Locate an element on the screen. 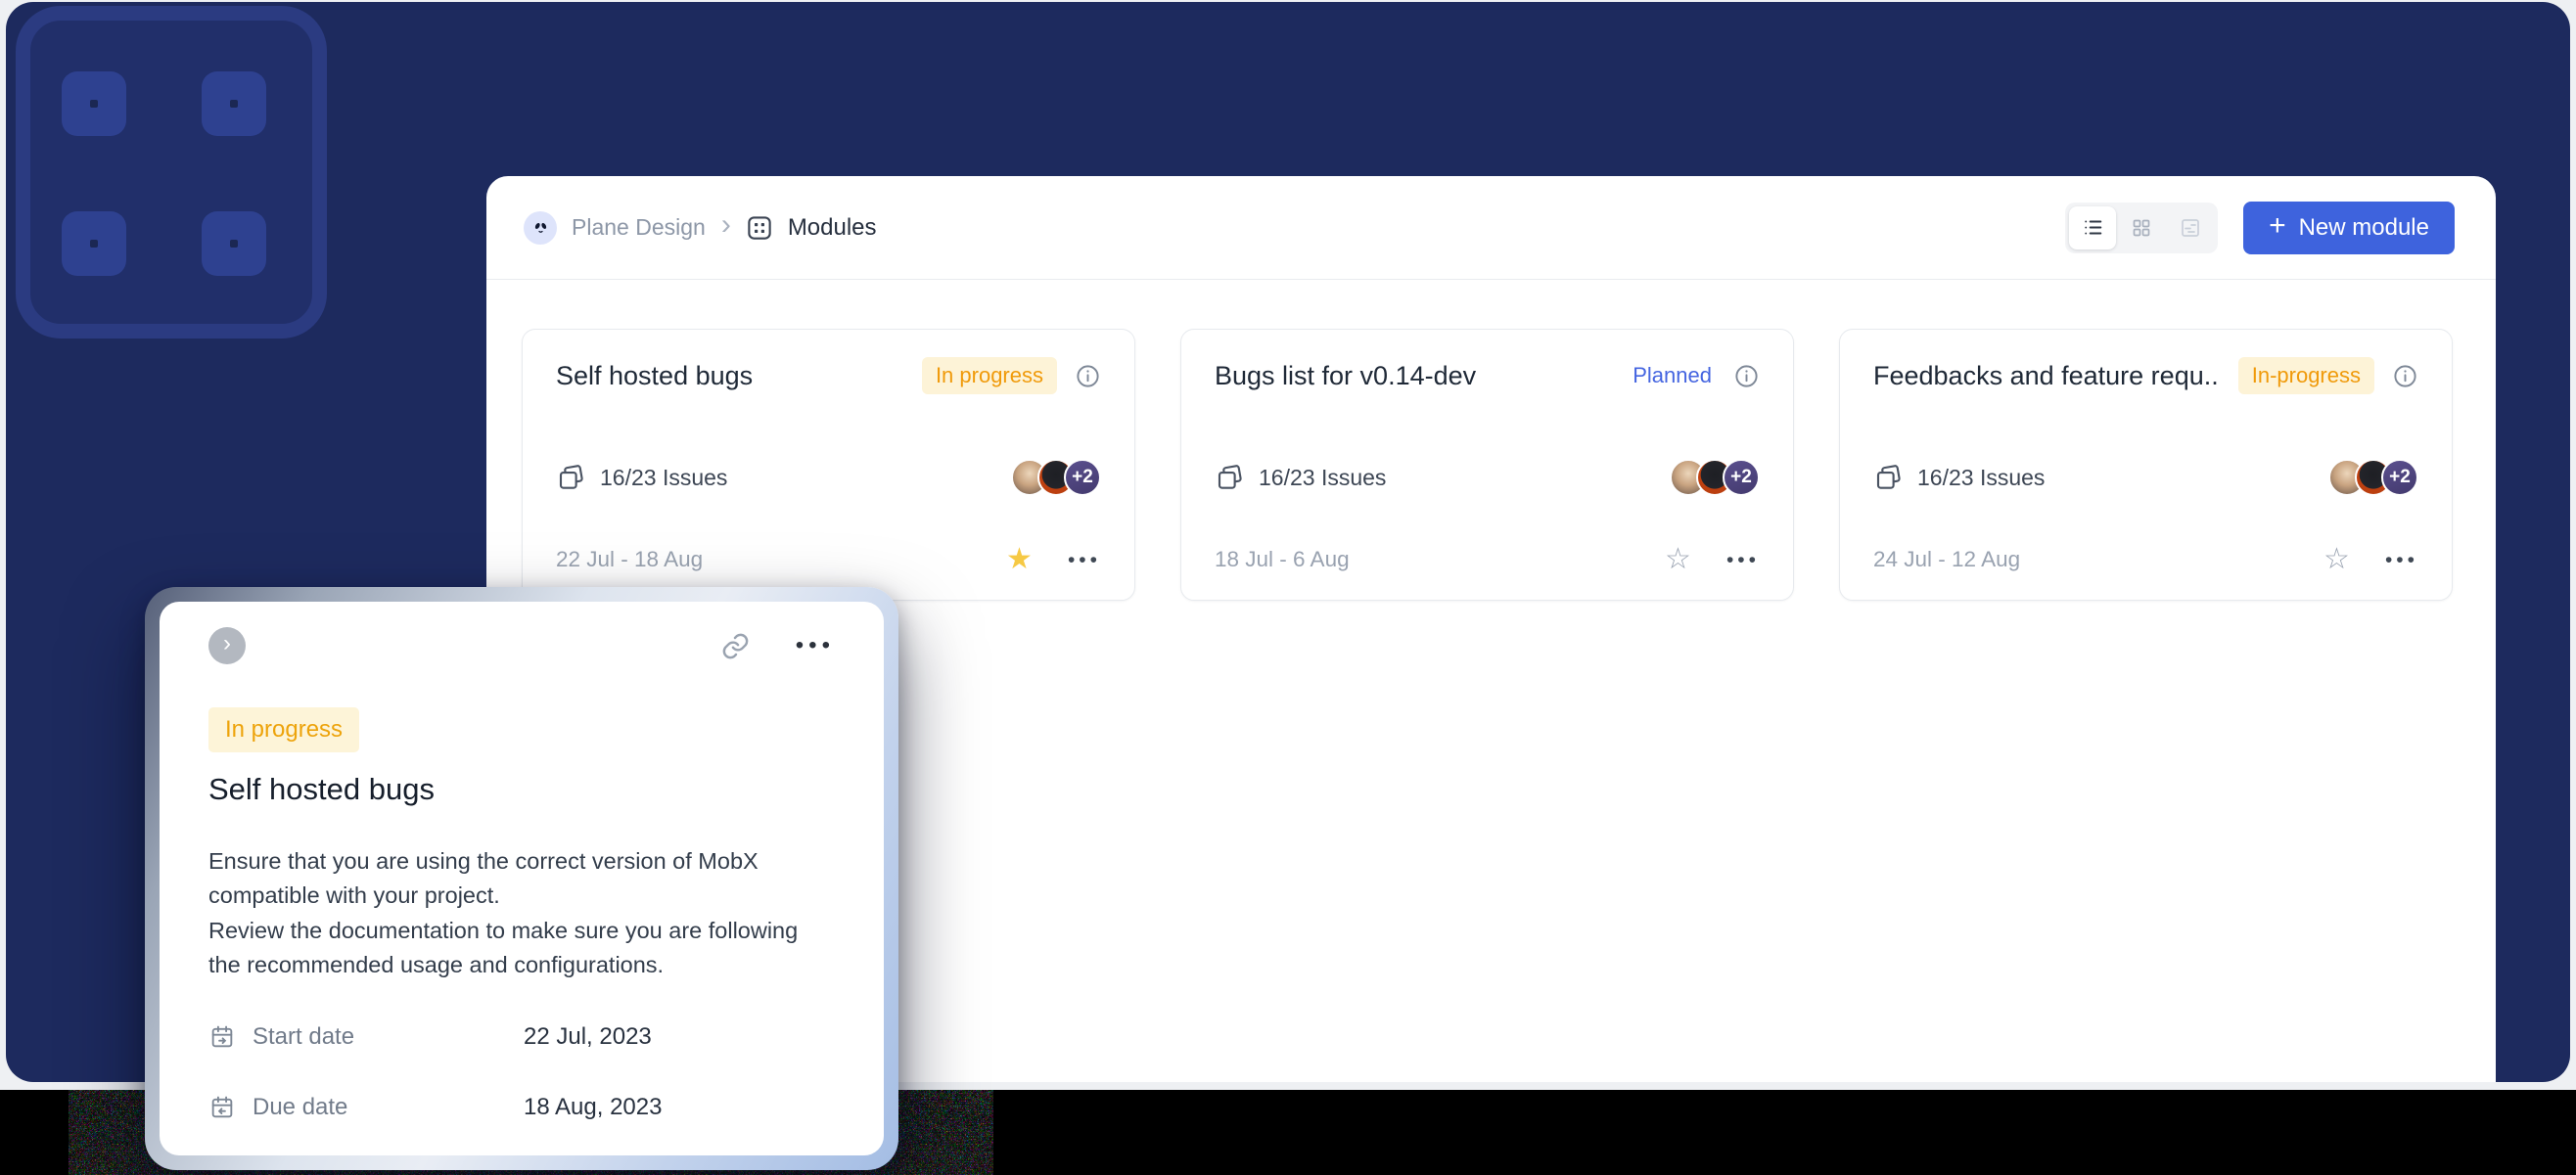  peek-module-title: Self hosted bugs is located at coordinates (321, 789).